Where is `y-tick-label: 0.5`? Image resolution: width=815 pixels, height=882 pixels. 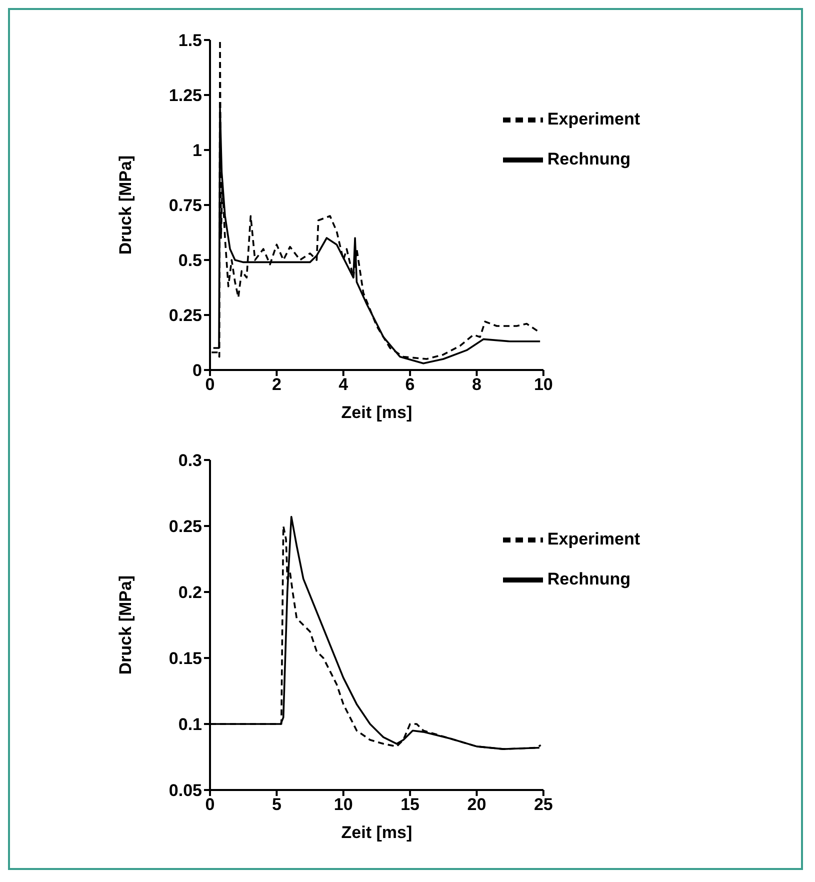 y-tick-label: 0.5 is located at coordinates (190, 260).